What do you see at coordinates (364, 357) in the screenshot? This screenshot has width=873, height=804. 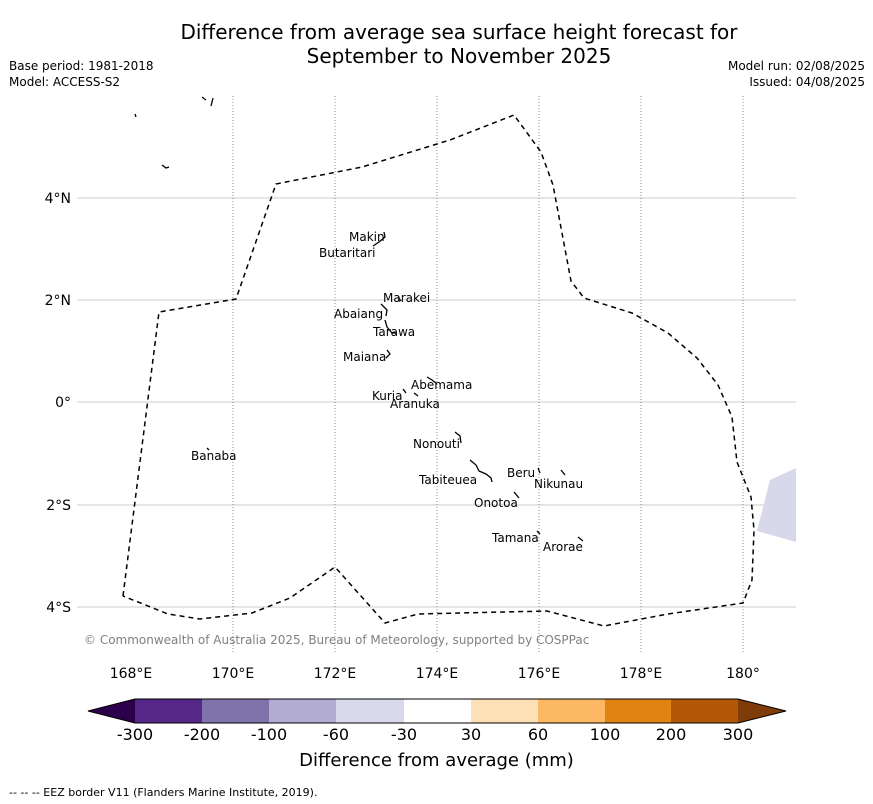 I see `place-label: Maiana` at bounding box center [364, 357].